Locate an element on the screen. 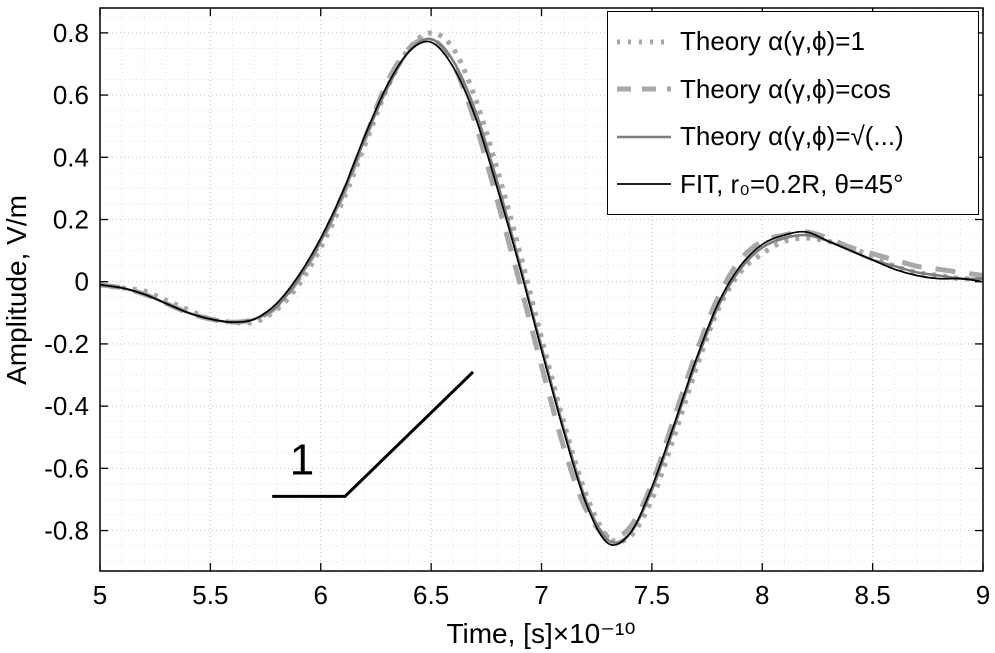  legend-item-theory-1: Theory α(γ,ϕ)=1 is located at coordinates (792, 42).